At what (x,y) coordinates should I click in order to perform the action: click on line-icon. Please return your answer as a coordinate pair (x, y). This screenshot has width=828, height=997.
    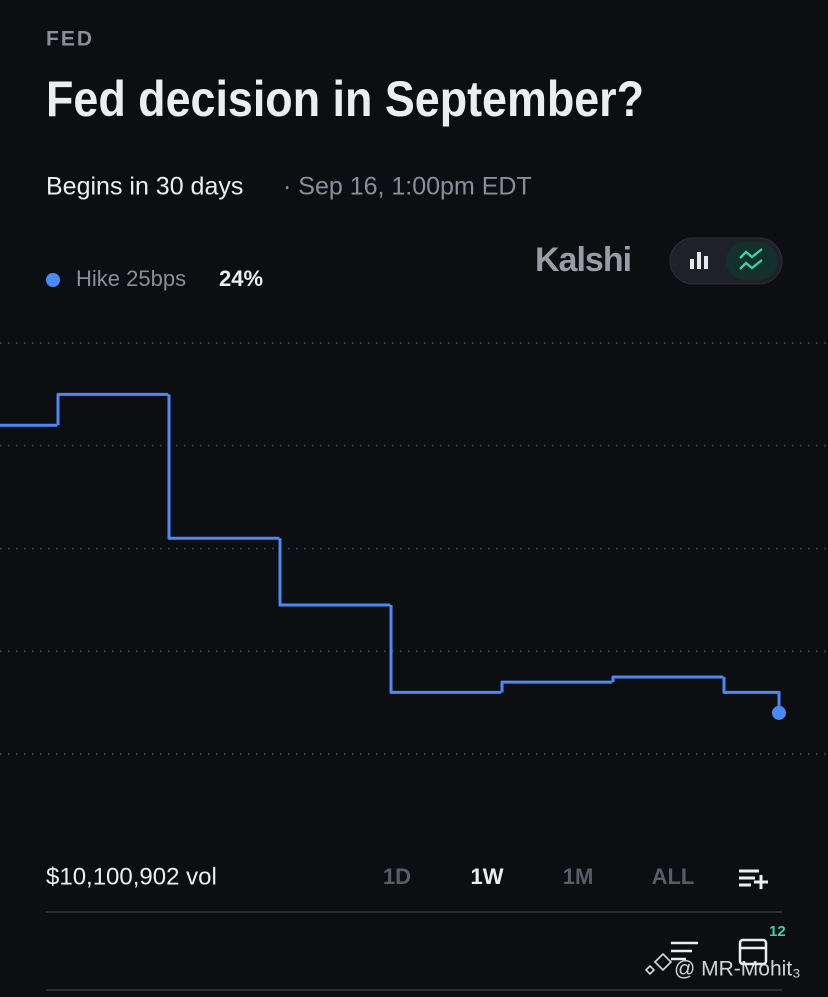
    Looking at the image, I should click on (751, 259).